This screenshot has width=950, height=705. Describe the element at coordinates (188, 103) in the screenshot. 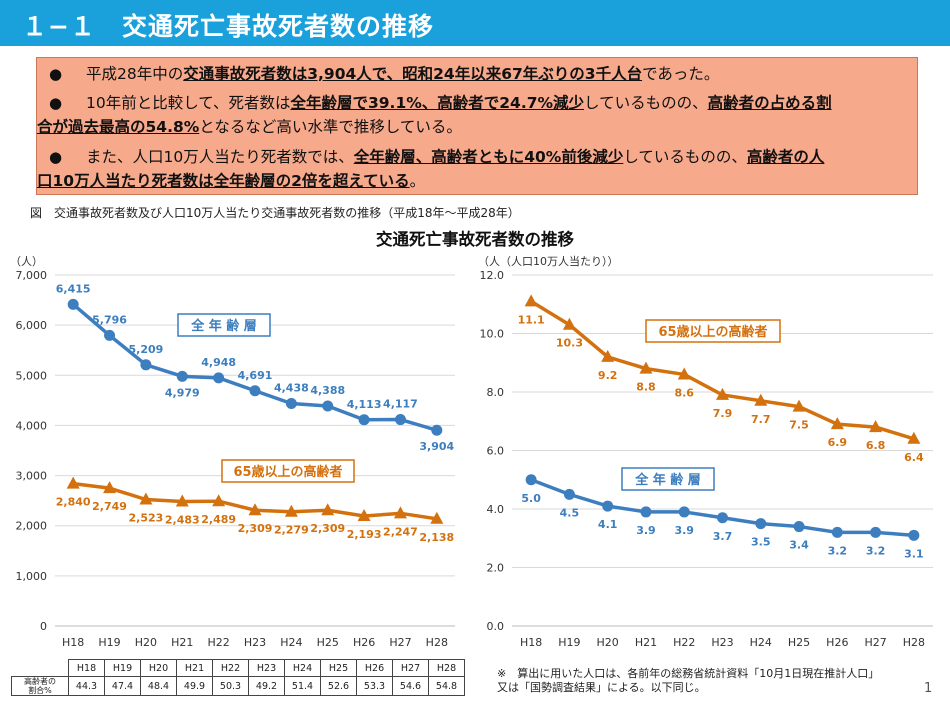

I see `summary-segment: 10年前と比較して、死者数は` at that location.